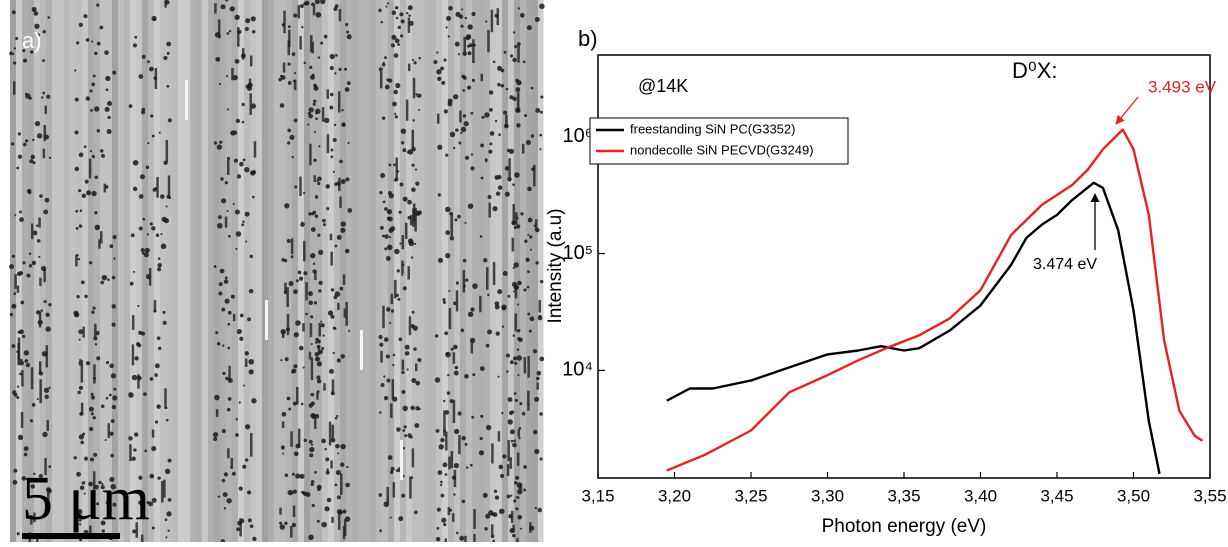 This screenshot has height=547, width=1228. Describe the element at coordinates (1065, 264) in the screenshot. I see `annotation: 3.474 eV` at that location.